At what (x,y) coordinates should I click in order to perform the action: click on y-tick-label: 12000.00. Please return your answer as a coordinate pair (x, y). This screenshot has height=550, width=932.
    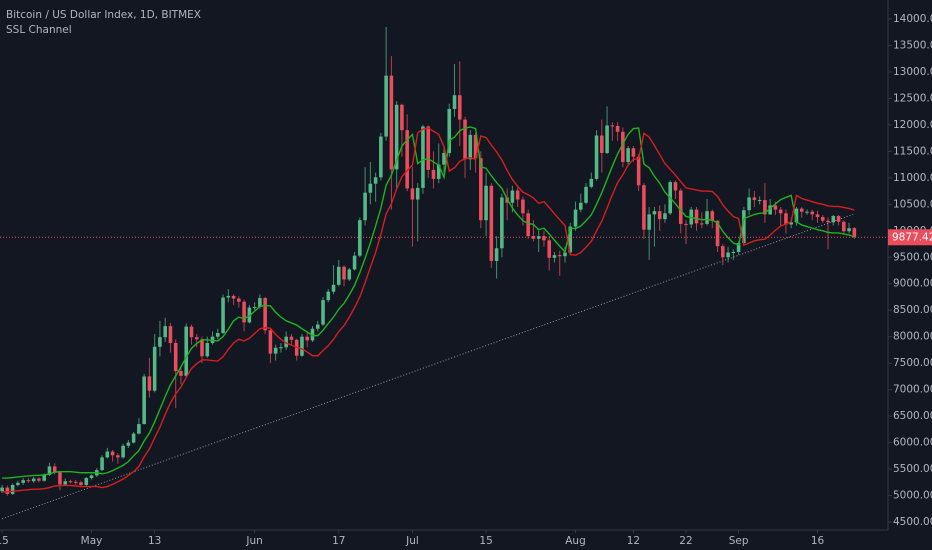
    Looking at the image, I should click on (912, 125).